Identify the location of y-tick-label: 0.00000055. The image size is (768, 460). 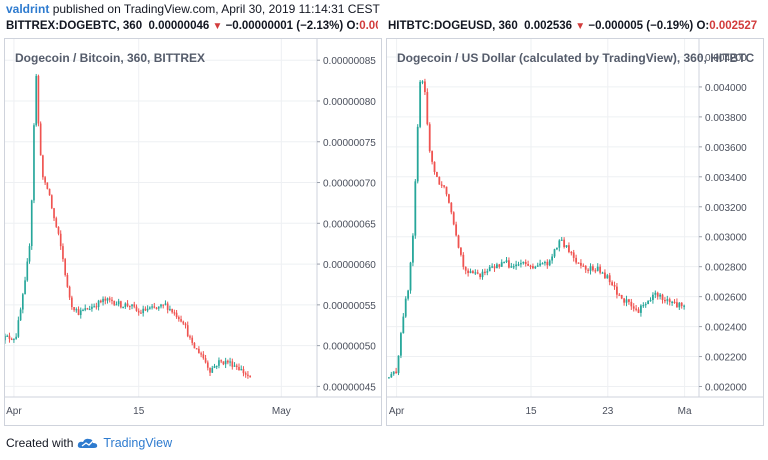
(349, 306).